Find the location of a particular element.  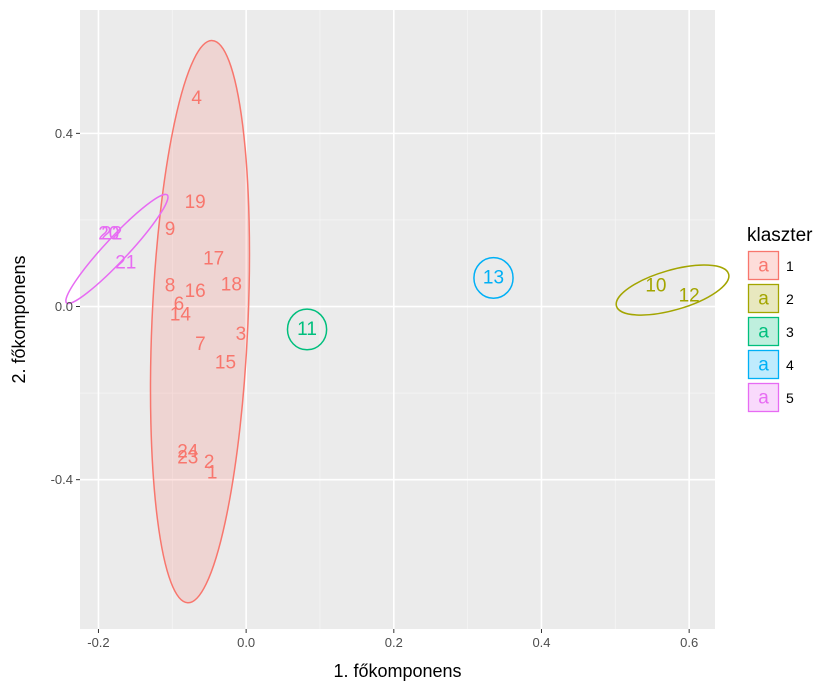

point-label-23: 23 is located at coordinates (187, 458).